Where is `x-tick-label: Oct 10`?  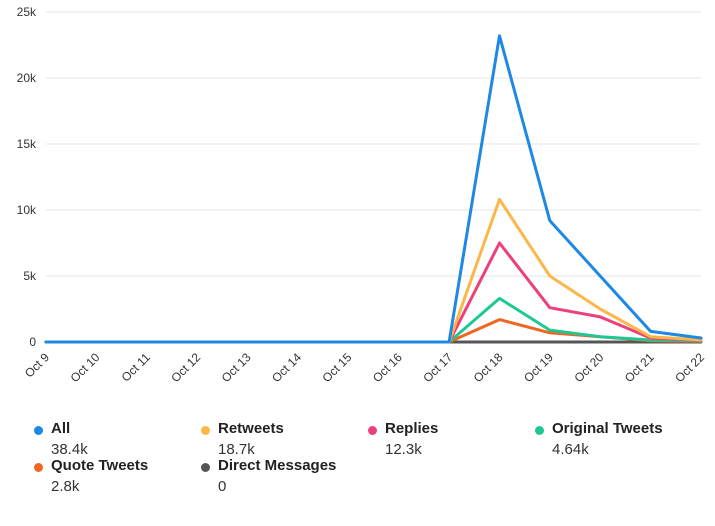
x-tick-label: Oct 10 is located at coordinates (85, 367).